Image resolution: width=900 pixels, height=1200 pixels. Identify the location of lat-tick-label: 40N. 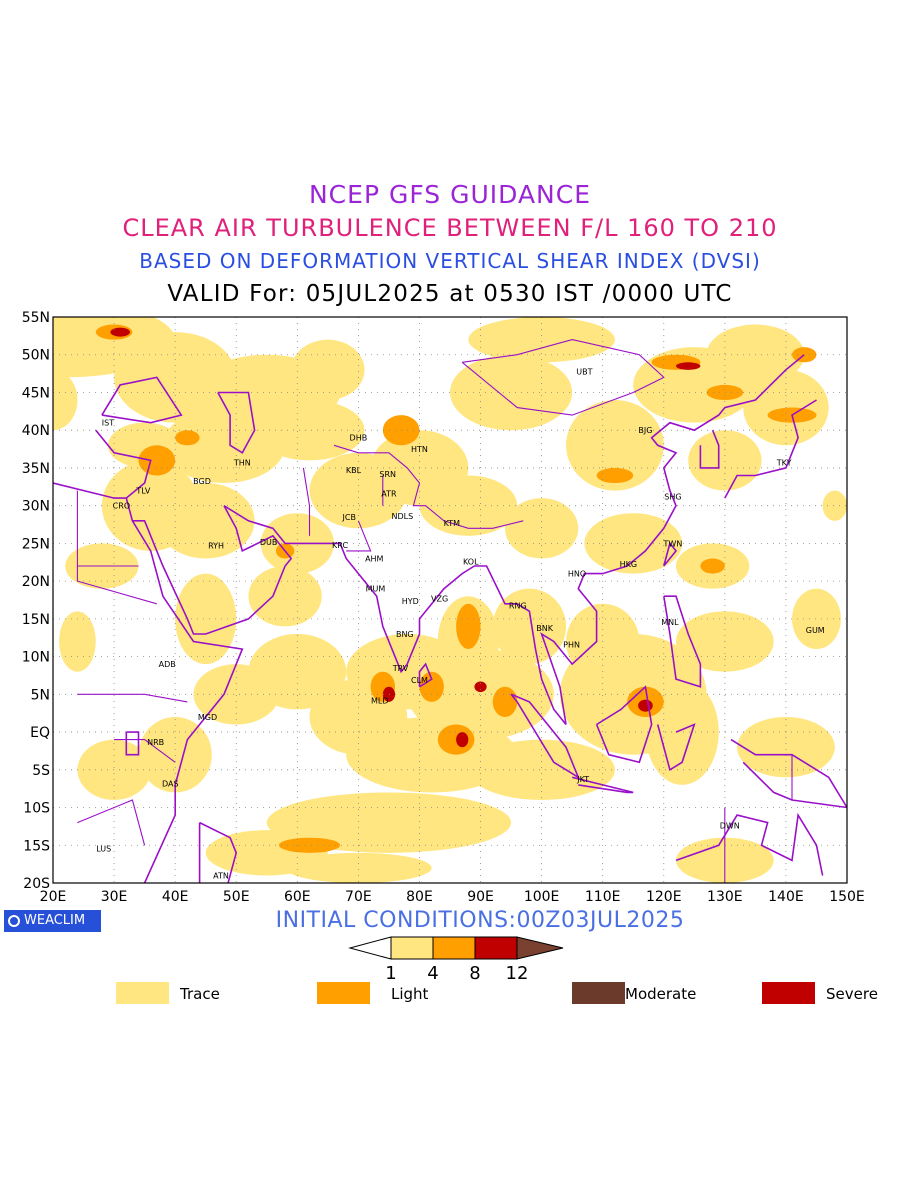
(36, 431).